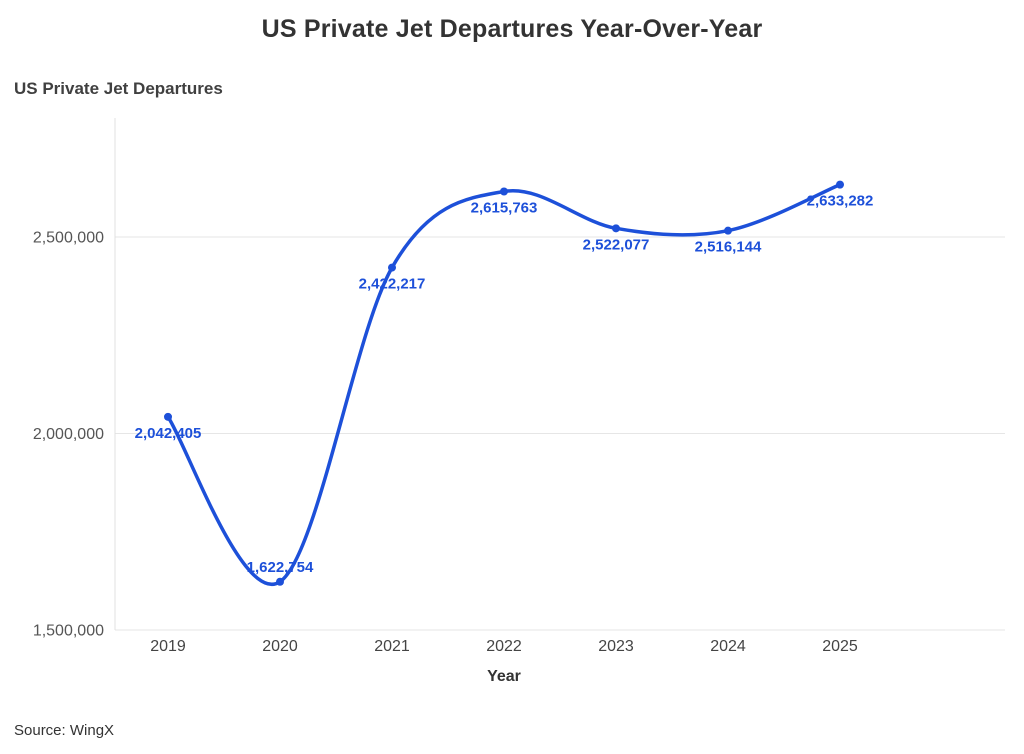  I want to click on chart-title: US Private Jet Departures Year-Over-Year, so click(512, 29).